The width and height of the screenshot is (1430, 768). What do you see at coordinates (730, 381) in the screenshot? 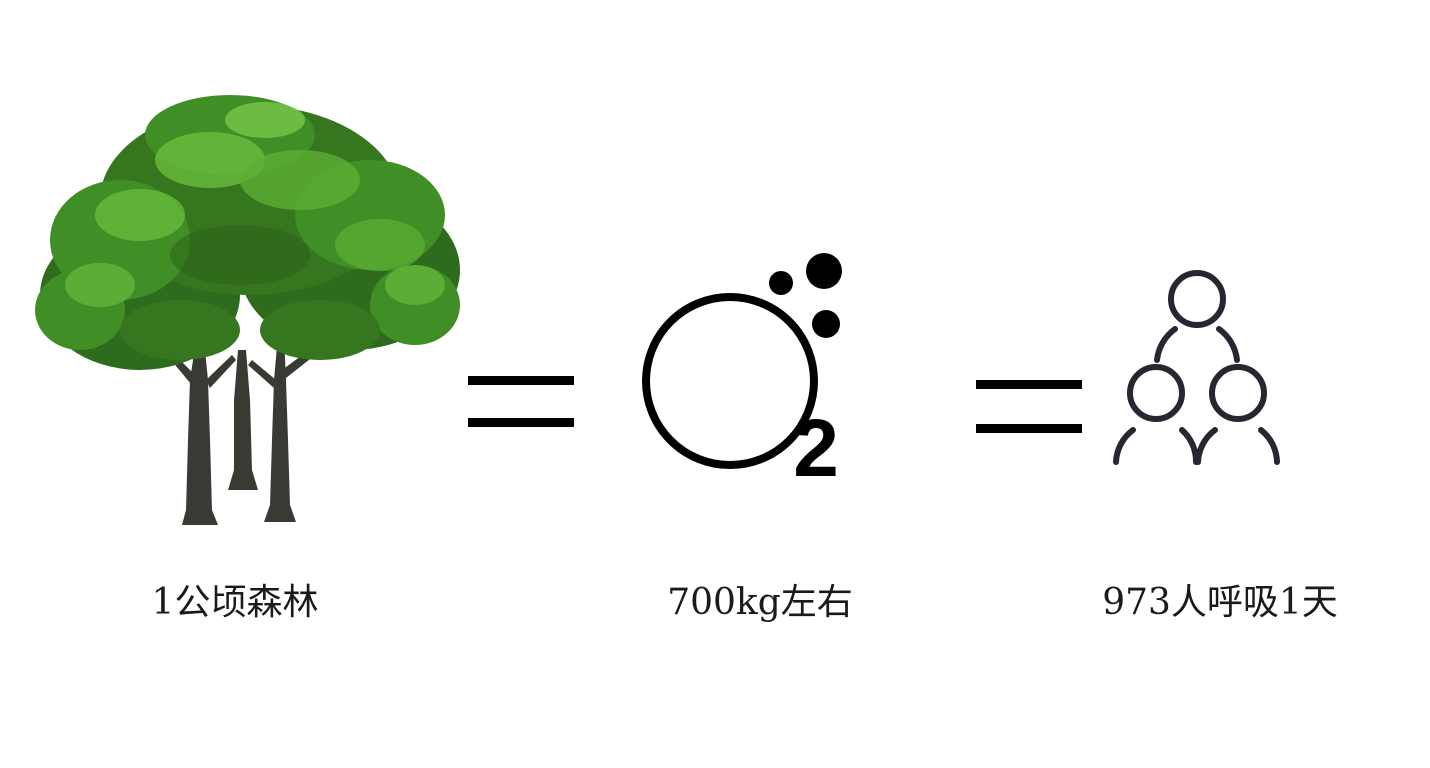
I see `oxygen-ring` at bounding box center [730, 381].